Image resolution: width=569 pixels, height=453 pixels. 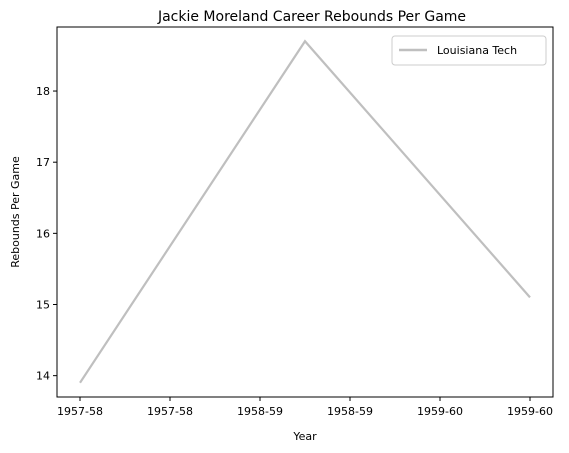 I want to click on y-tick-label: 15, so click(x=43, y=305).